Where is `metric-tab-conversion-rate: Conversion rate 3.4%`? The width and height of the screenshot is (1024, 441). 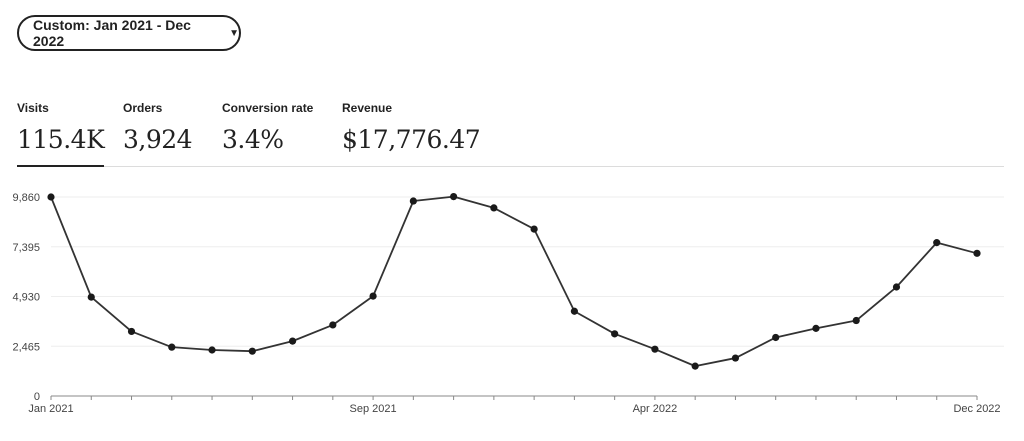
metric-tab-conversion-rate: Conversion rate 3.4% is located at coordinates (267, 127).